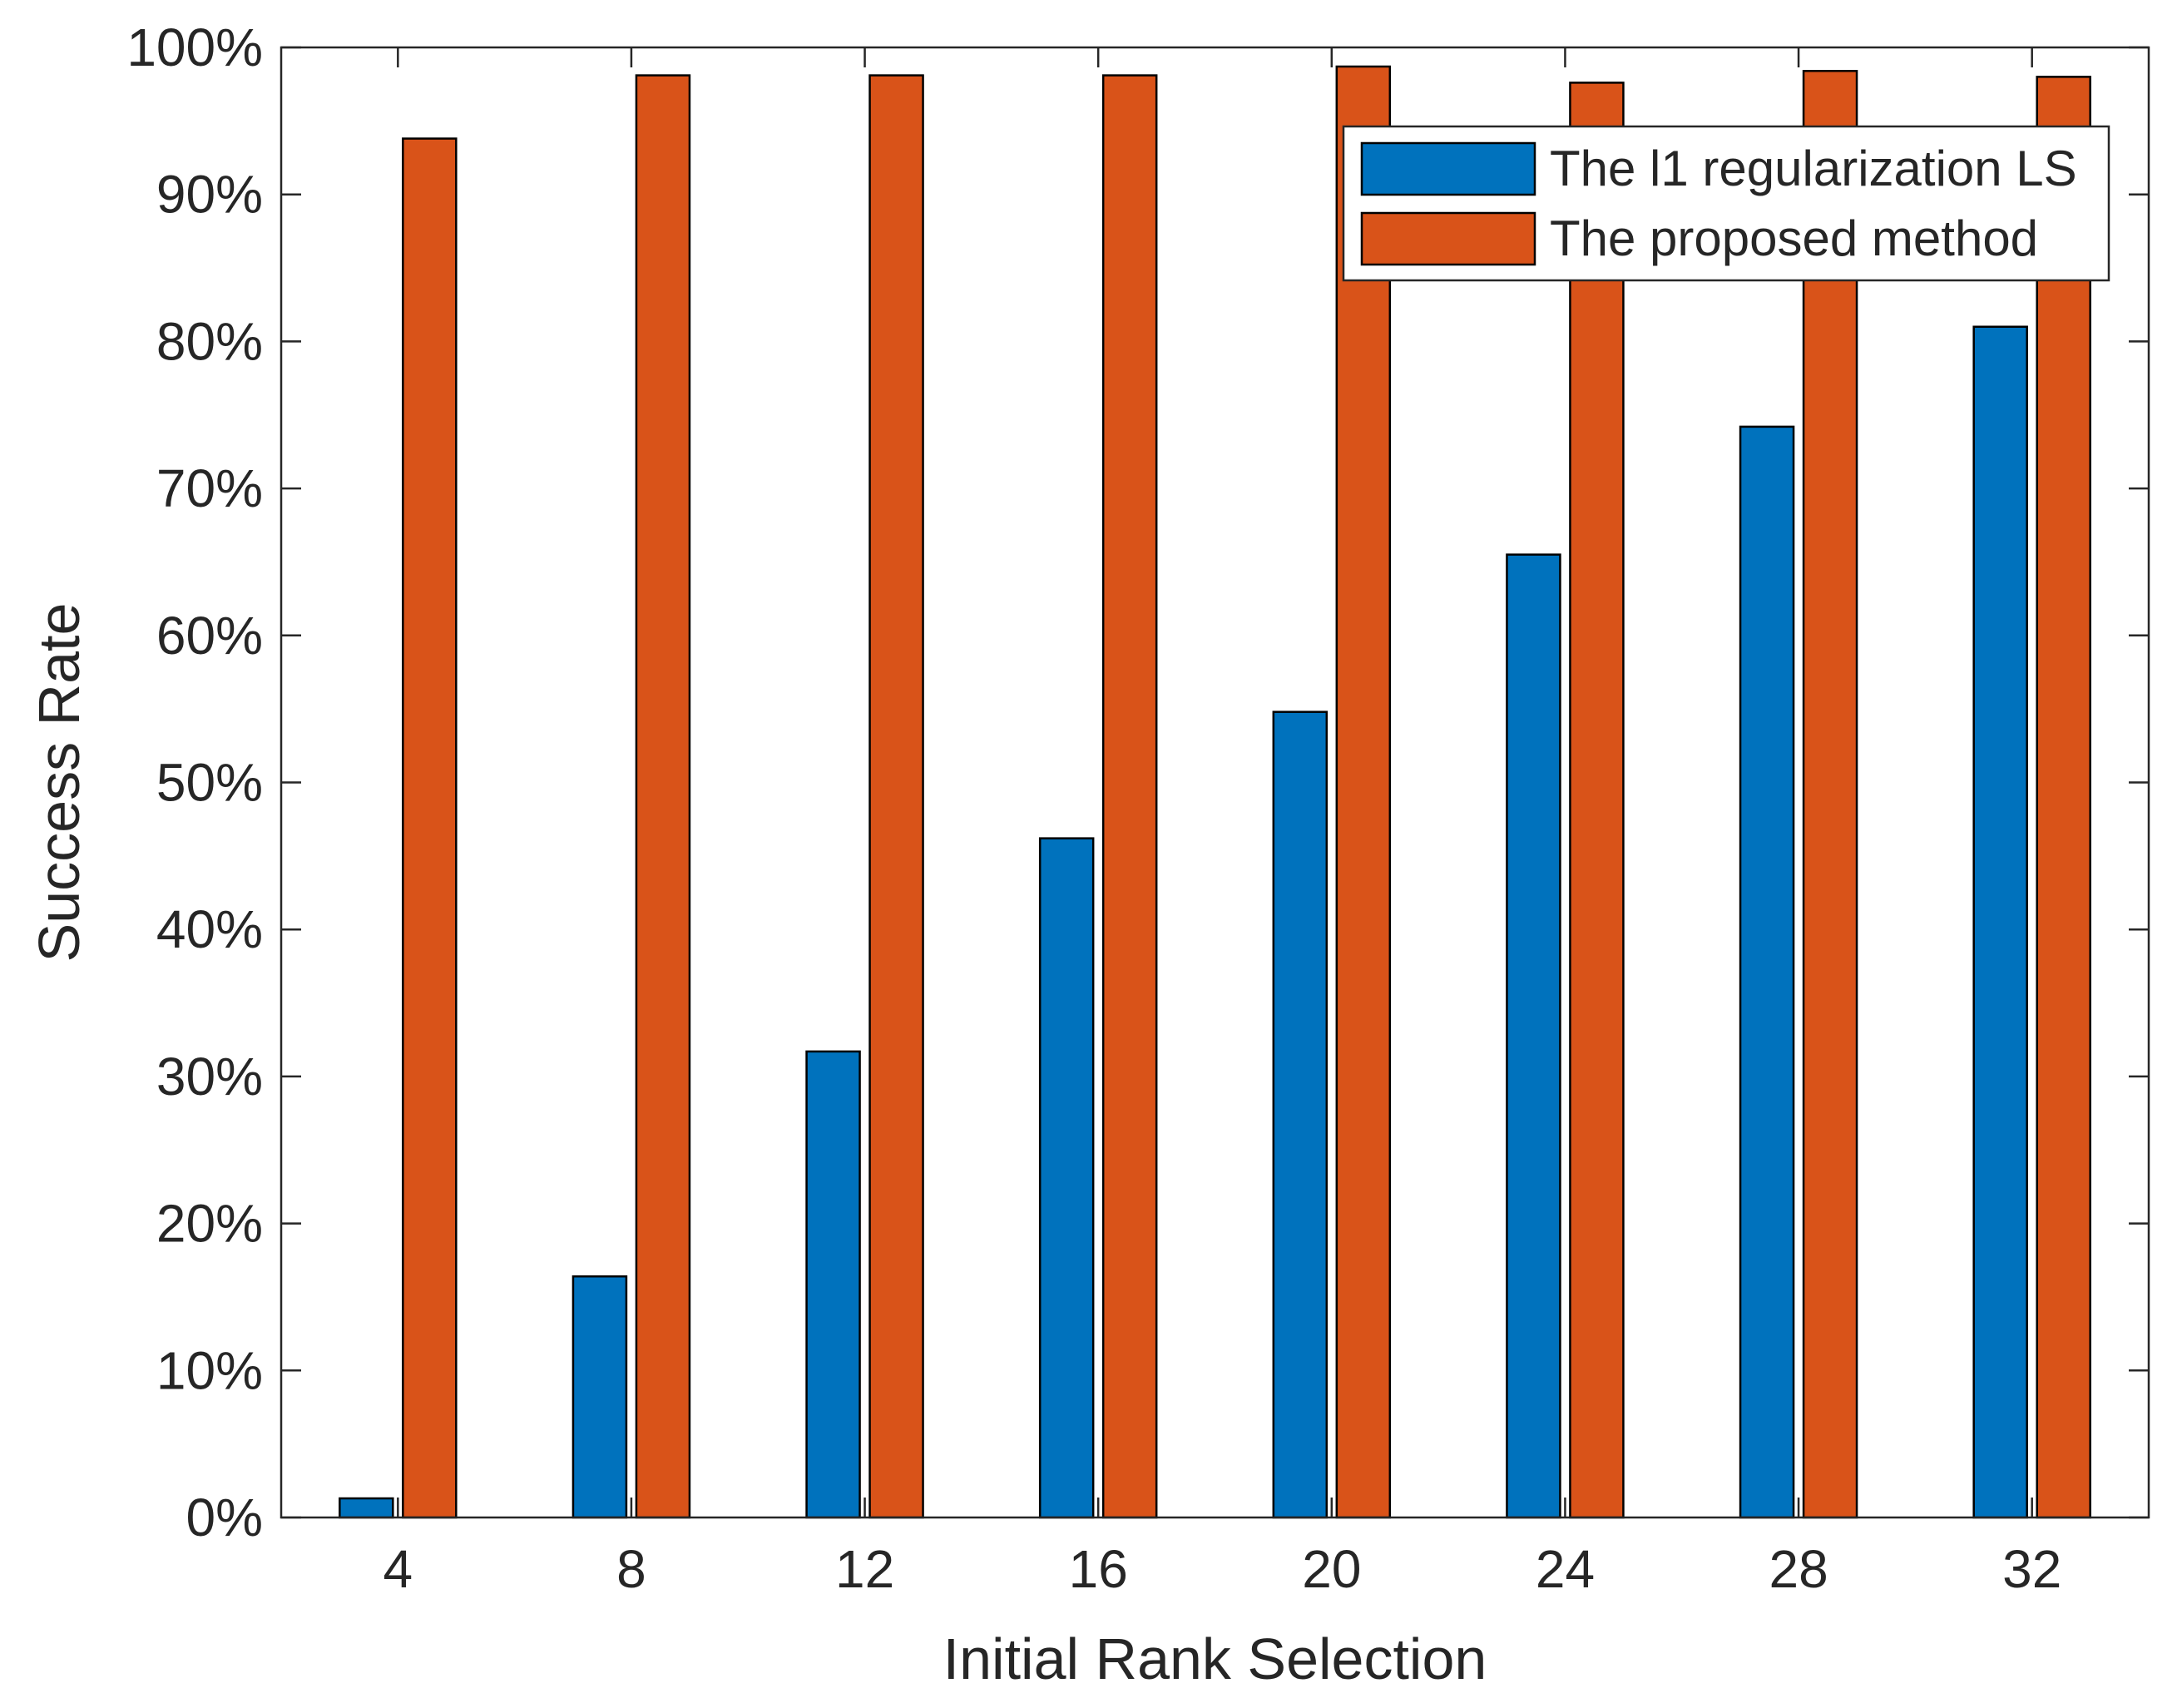 Image resolution: width=2182 pixels, height=1708 pixels. Describe the element at coordinates (1798, 1569) in the screenshot. I see `x-tick-label: 28` at that location.